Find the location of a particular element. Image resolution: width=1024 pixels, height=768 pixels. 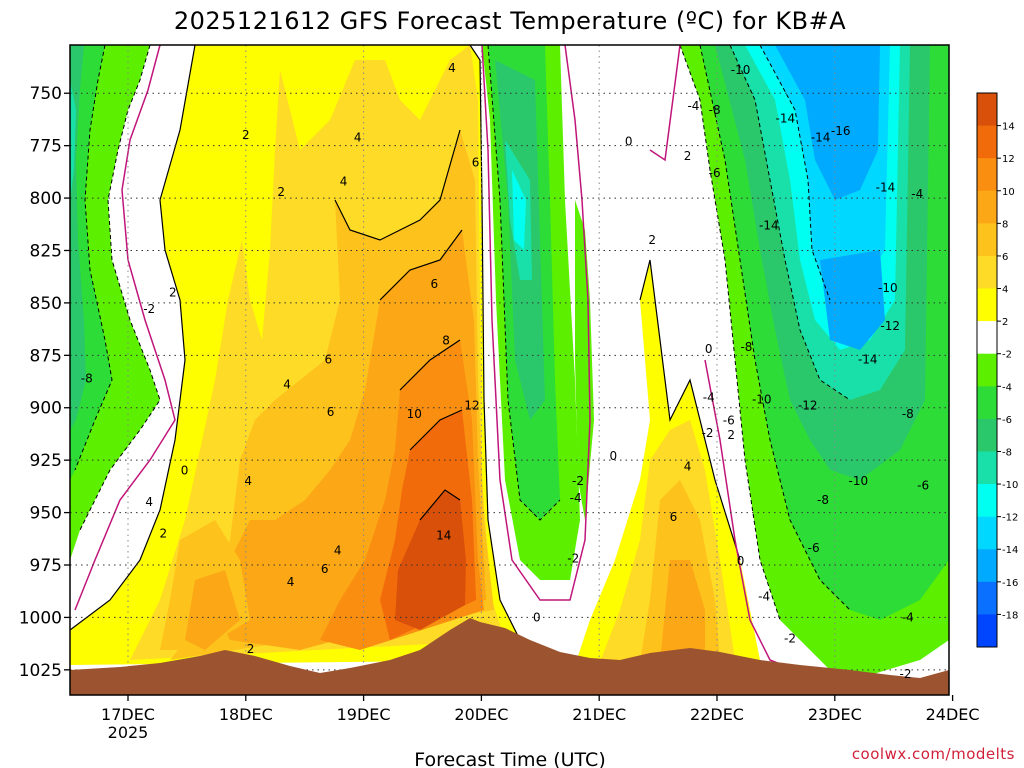

x-axis-label: Forecast Time (UTC) is located at coordinates (509, 758).